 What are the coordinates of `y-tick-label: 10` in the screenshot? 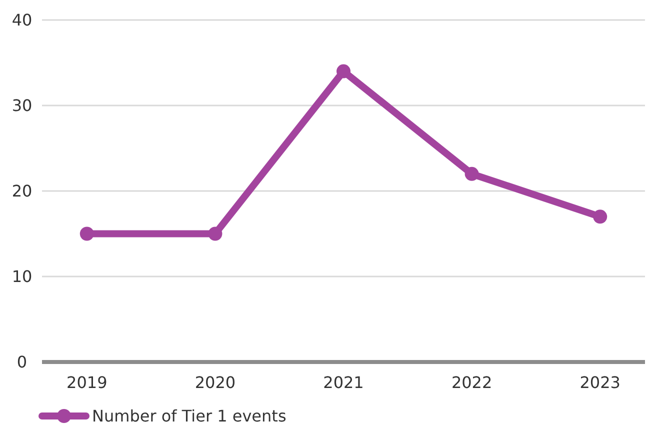 It's located at (22, 276).